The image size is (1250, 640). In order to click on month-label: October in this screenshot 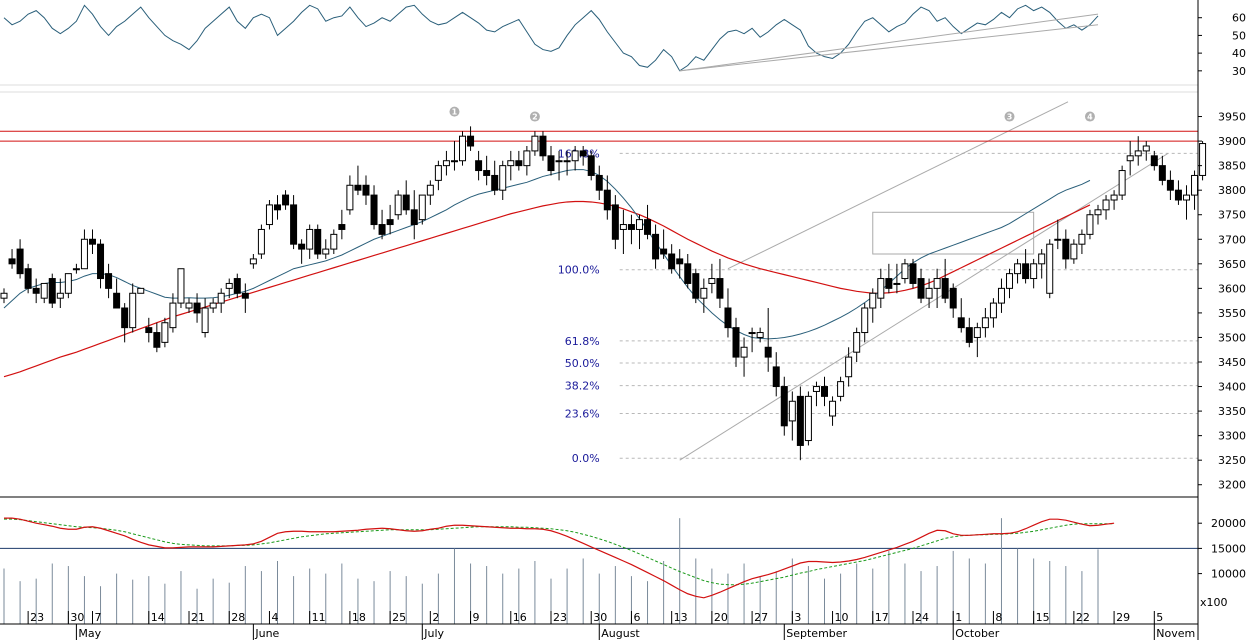, I will do `click(977, 633)`.